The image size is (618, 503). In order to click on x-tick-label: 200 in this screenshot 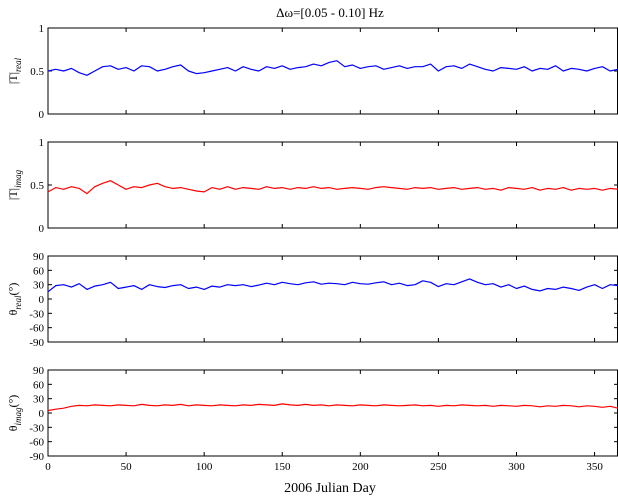, I will do `click(360, 467)`.